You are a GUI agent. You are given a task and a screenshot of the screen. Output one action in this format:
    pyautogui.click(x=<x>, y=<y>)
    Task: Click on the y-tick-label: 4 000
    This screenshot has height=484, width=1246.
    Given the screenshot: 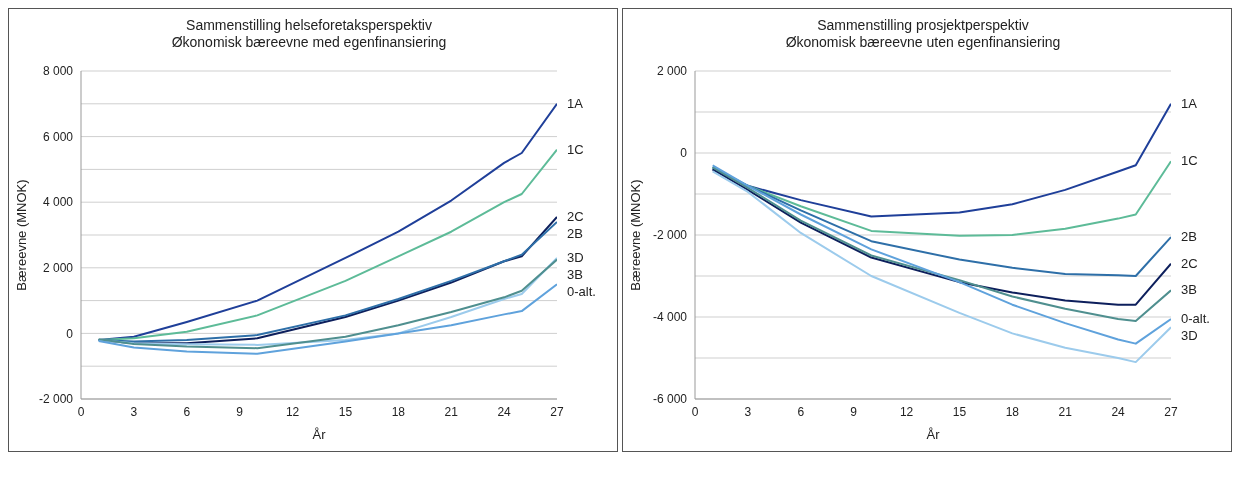 What is the action you would take?
    pyautogui.click(x=58, y=202)
    